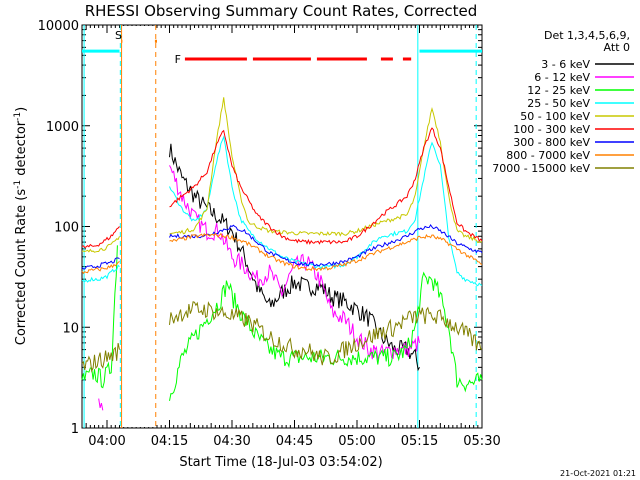 The height and width of the screenshot is (480, 640). Describe the element at coordinates (562, 77) in the screenshot. I see `legend-label-1: 6 - 12 keV` at that location.